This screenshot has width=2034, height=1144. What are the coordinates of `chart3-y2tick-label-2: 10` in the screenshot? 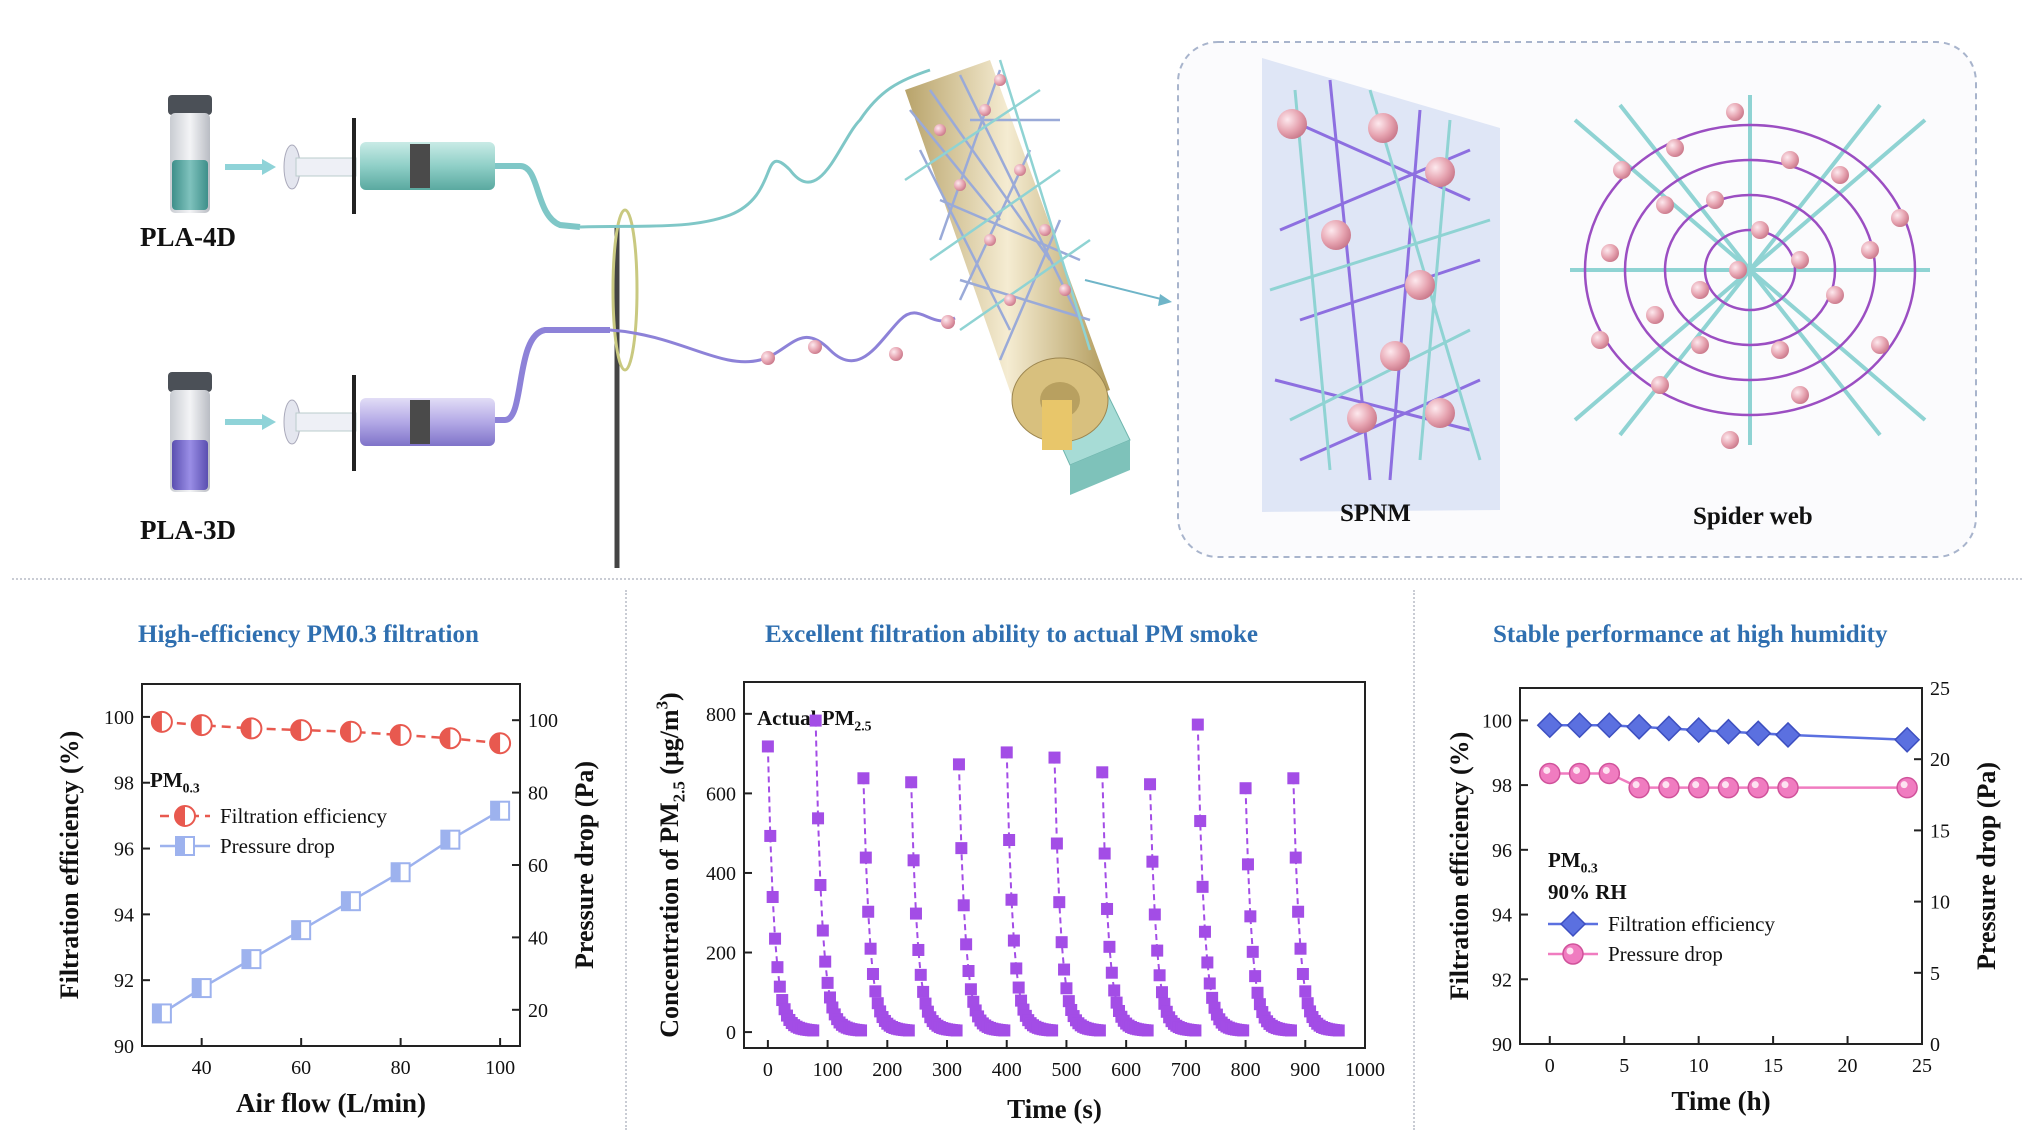 It's located at (1940, 903).